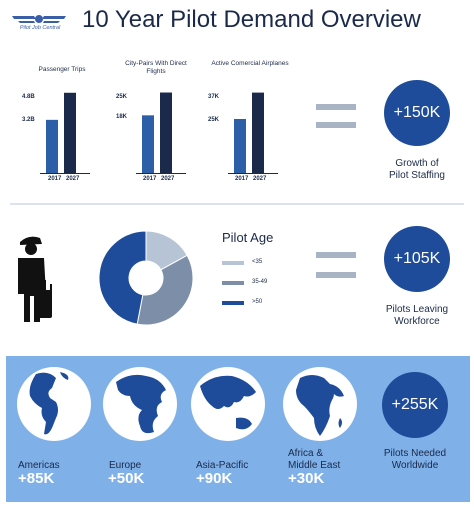  I want to click on summary-circle-growth: +150K, so click(417, 113).